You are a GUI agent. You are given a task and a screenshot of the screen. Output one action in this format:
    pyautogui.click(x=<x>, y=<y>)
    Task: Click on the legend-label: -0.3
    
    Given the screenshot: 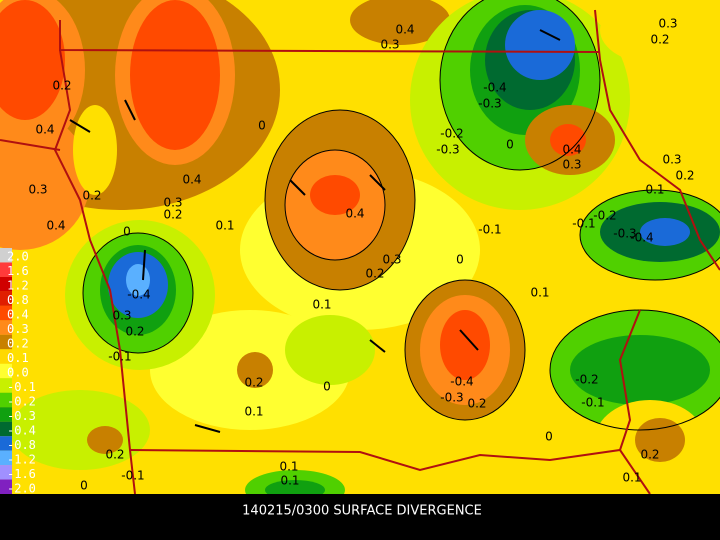 What is the action you would take?
    pyautogui.click(x=21, y=416)
    